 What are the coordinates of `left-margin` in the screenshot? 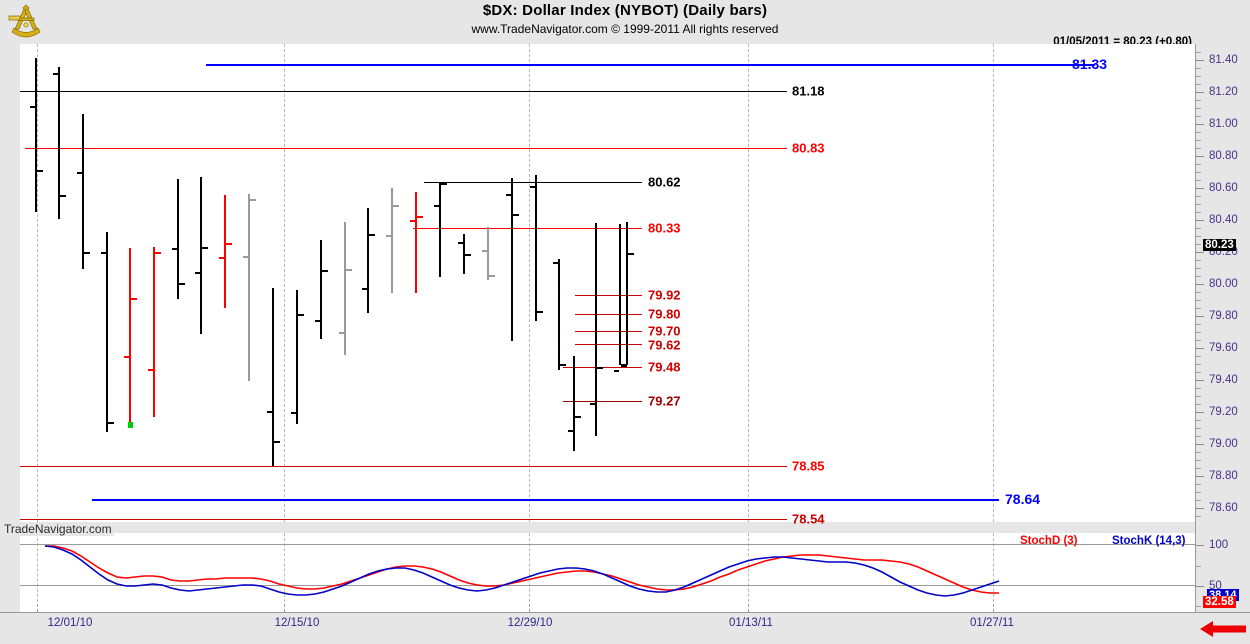 It's located at (10, 328).